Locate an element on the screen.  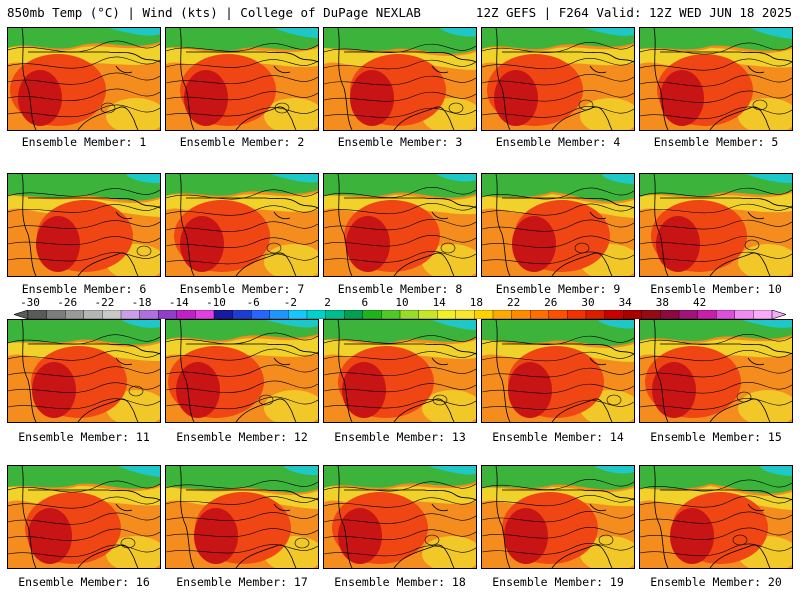
colorbar-tick-label: 30 is located at coordinates (588, 302).